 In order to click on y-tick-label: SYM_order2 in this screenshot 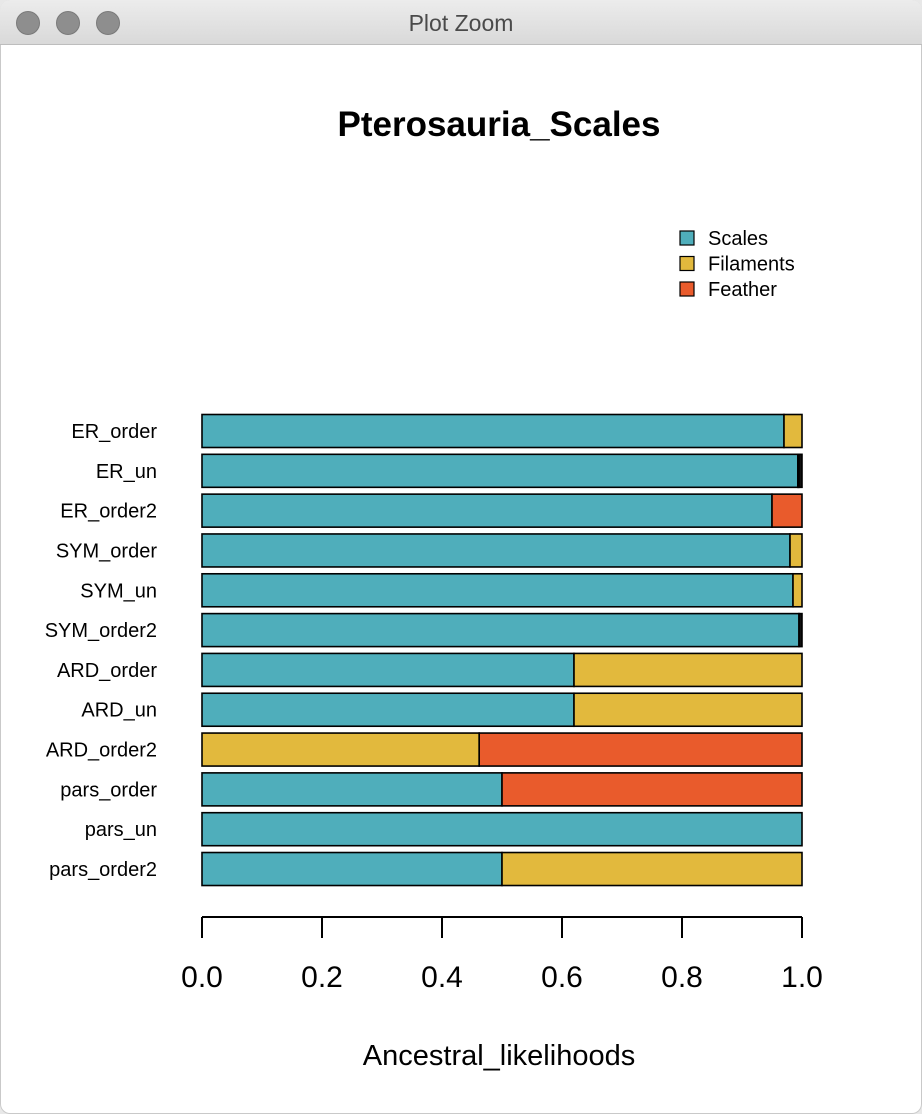, I will do `click(101, 631)`.